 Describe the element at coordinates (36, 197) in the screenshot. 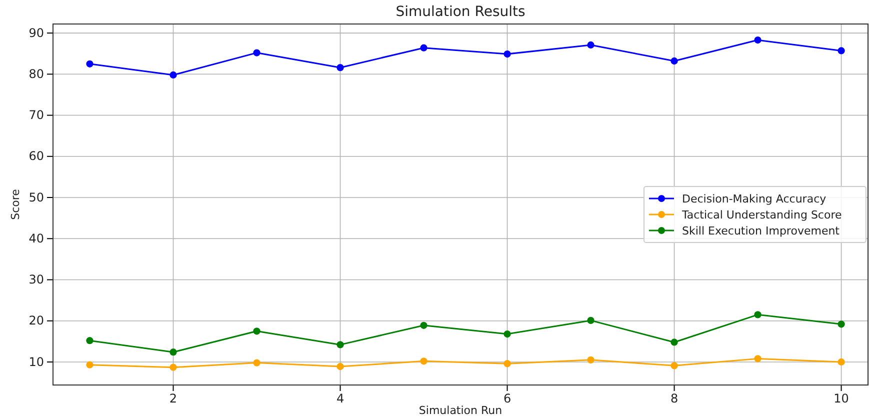

I see `y-tick-label: 50` at that location.